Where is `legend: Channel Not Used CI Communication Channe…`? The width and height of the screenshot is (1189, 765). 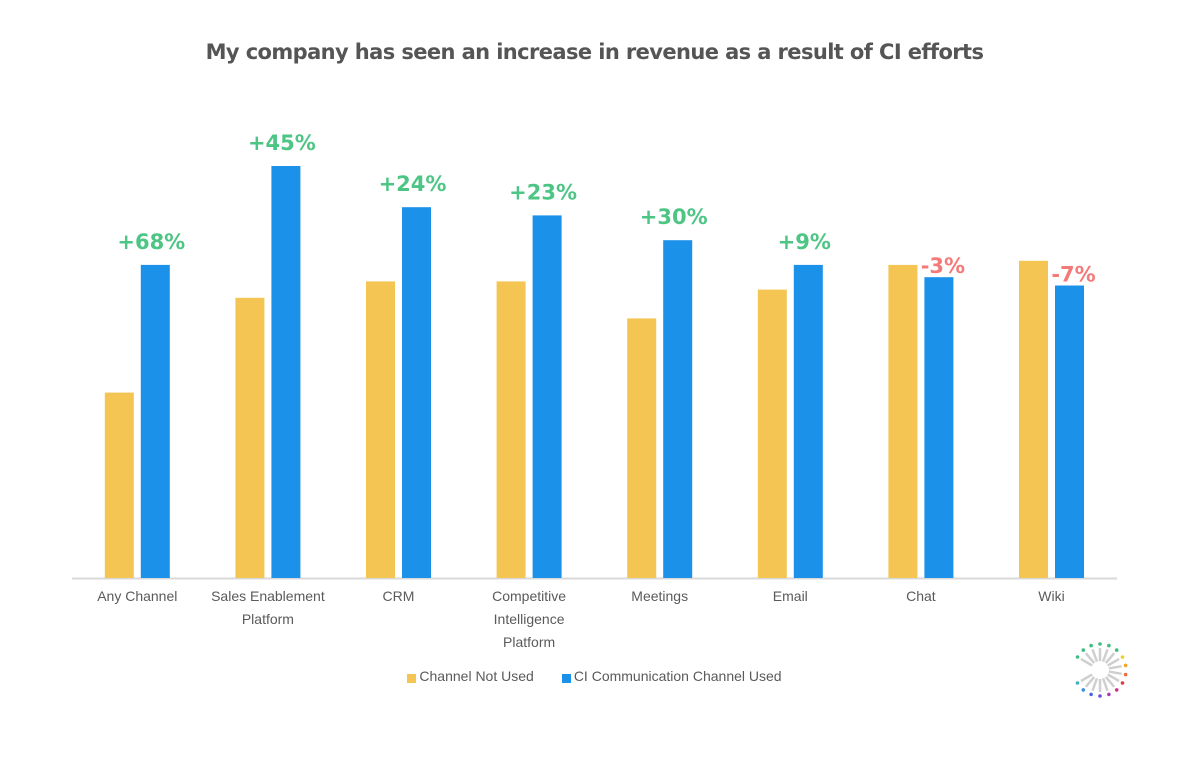 legend: Channel Not Used CI Communication Channe… is located at coordinates (594, 676).